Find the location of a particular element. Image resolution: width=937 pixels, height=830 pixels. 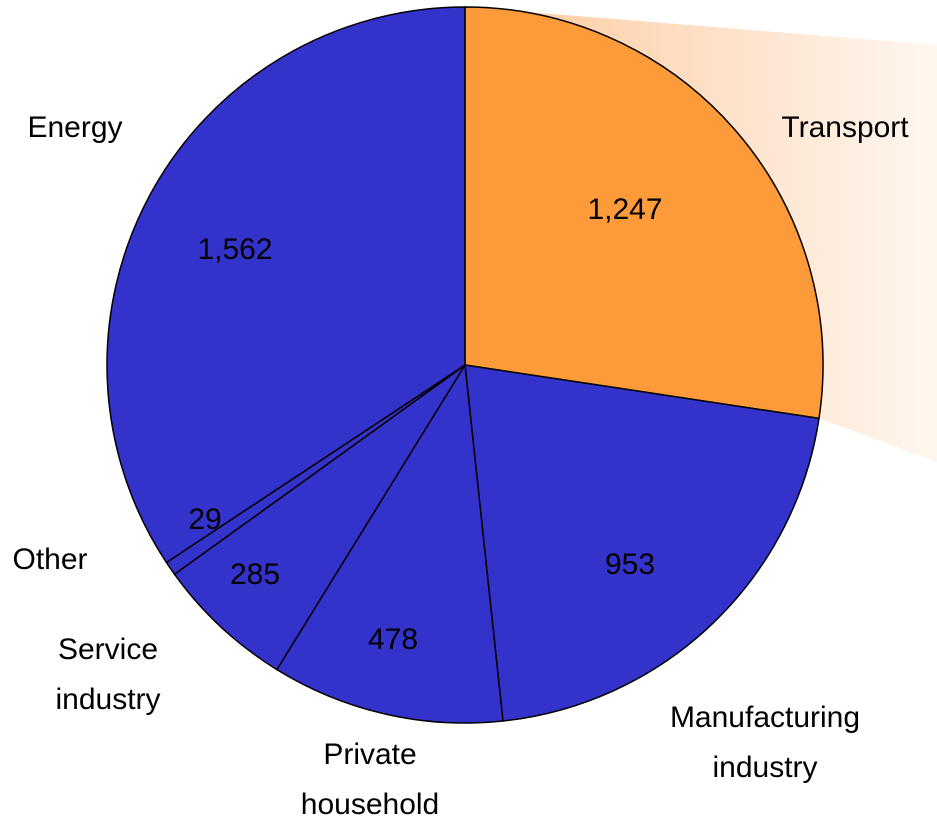

value-label: 1,247 is located at coordinates (625, 209).